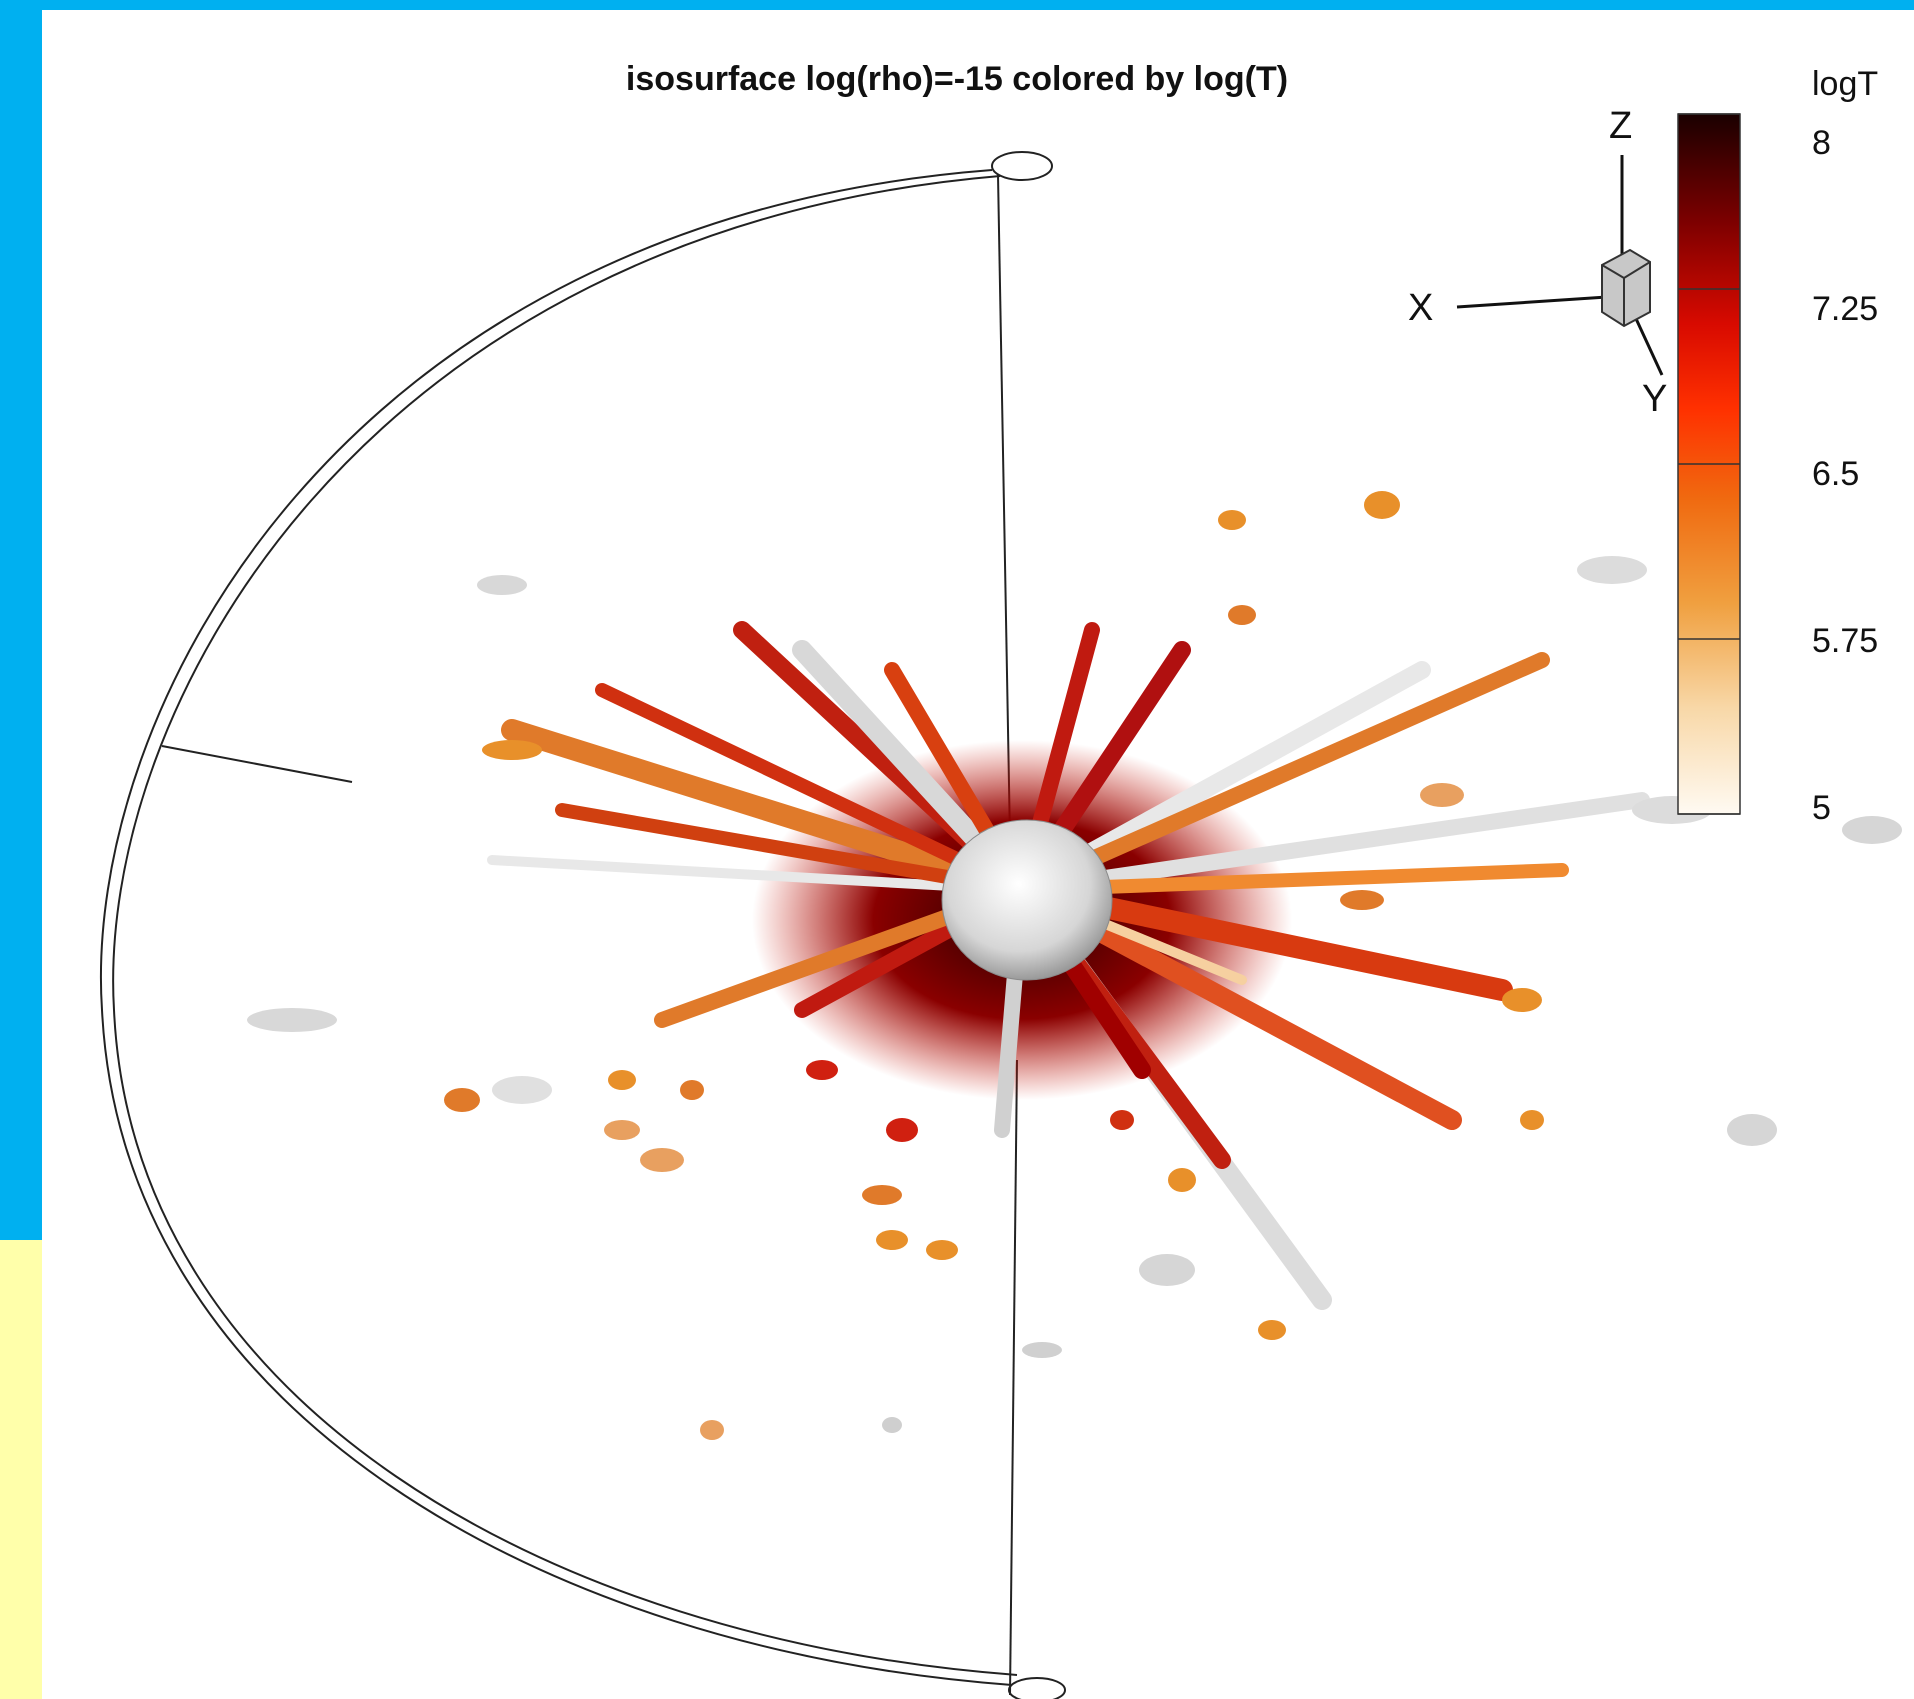 The width and height of the screenshot is (1914, 1699). Describe the element at coordinates (1845, 309) in the screenshot. I see `colorbar-tick-label: 7.25` at that location.